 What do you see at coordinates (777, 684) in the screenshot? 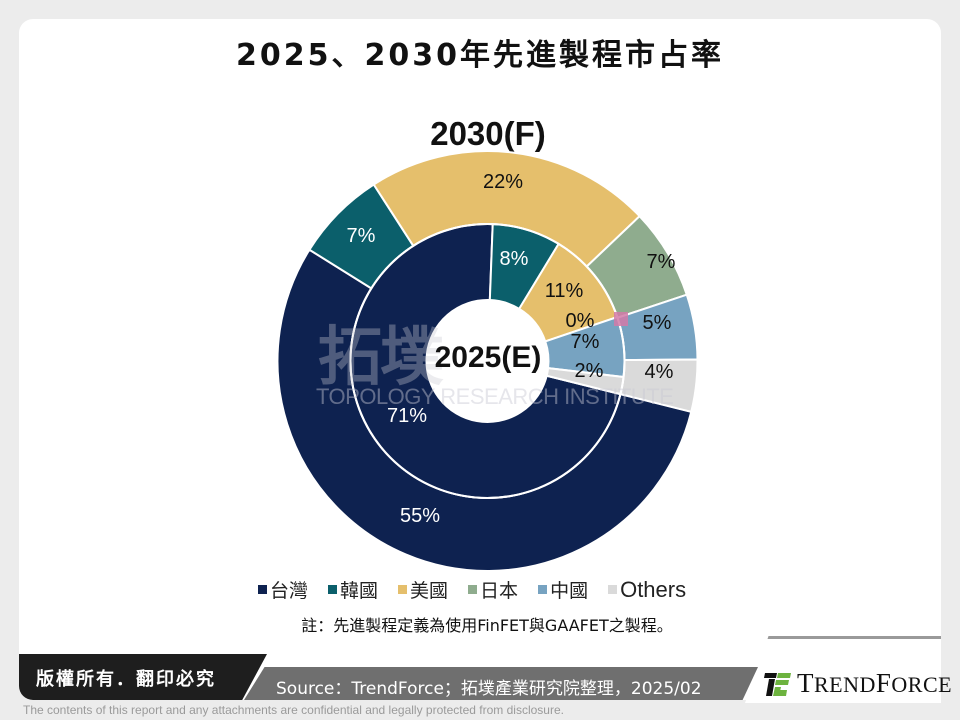
I see `trendforce-logo-icon` at bounding box center [777, 684].